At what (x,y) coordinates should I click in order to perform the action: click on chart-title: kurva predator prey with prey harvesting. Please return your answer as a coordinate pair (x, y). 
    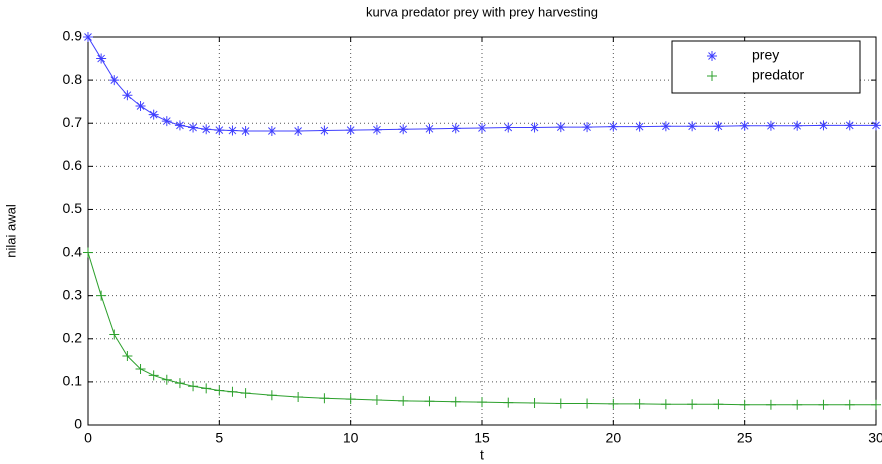
    Looking at the image, I should click on (482, 11).